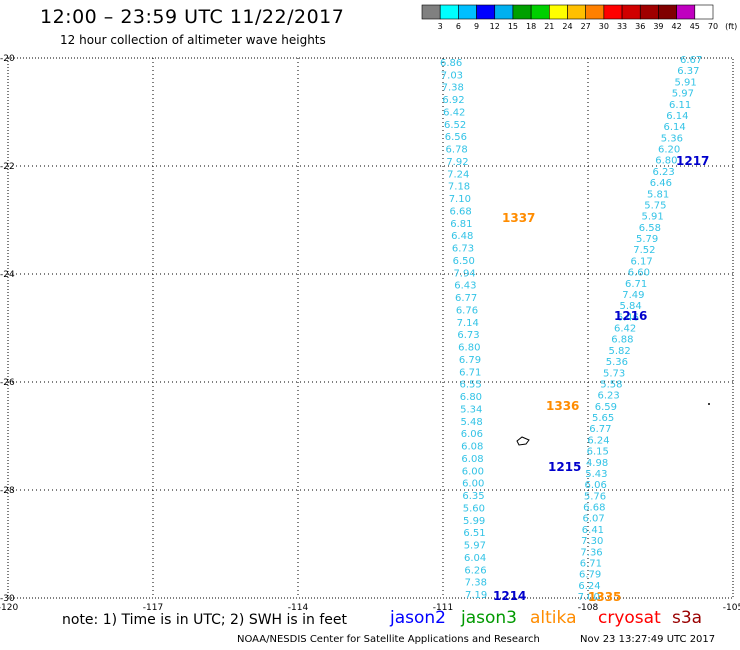 The height and width of the screenshot is (650, 740). Describe the element at coordinates (7, 383) in the screenshot. I see `lat-tick-label: -26` at that location.